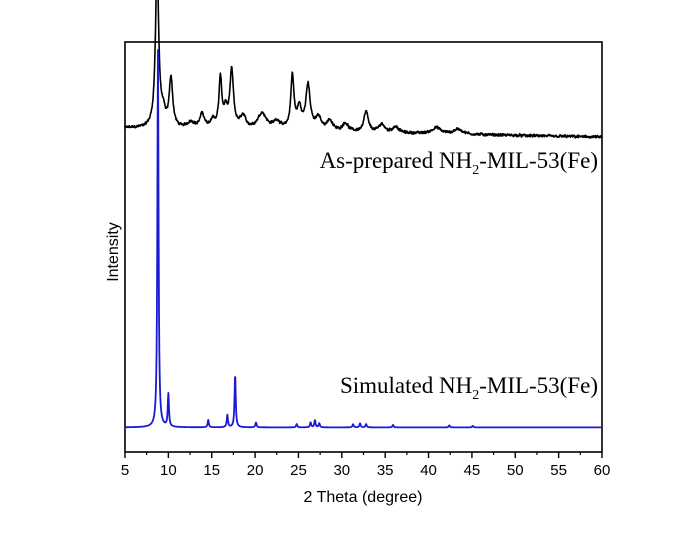 The height and width of the screenshot is (540, 700). I want to click on x-tick-label: 50, so click(515, 470).